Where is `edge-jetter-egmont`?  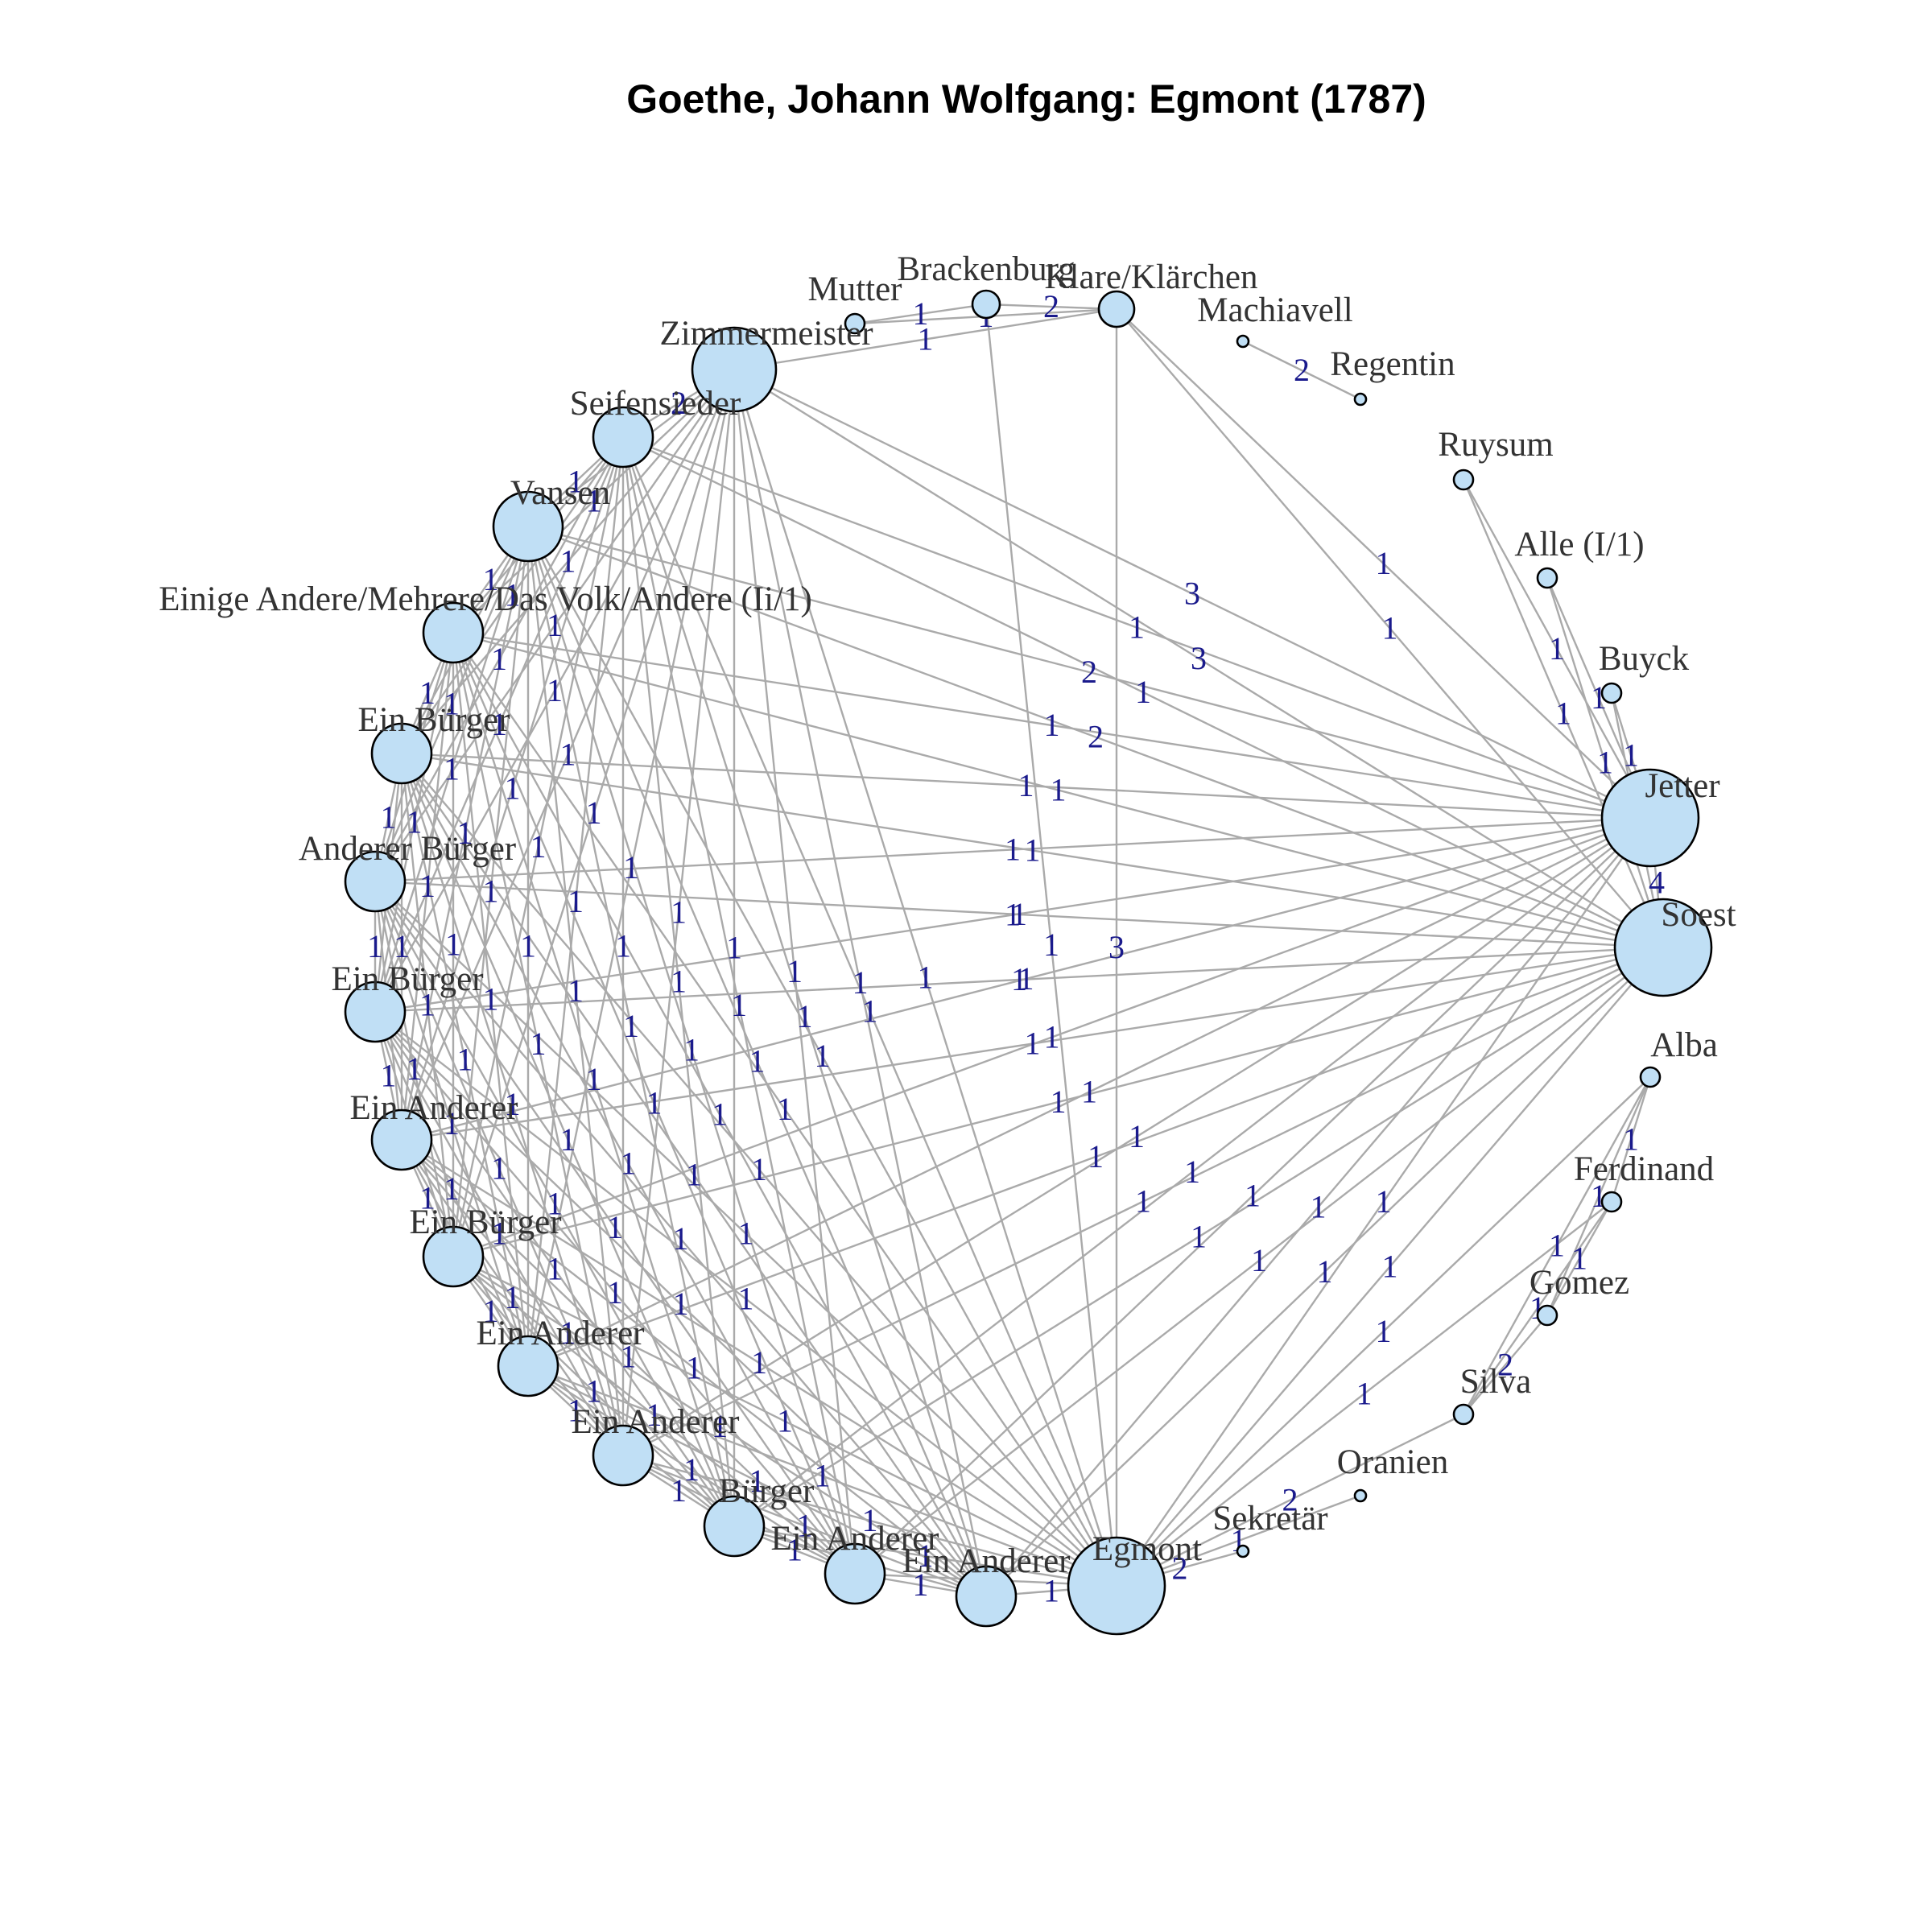 edge-jetter-egmont is located at coordinates (1383, 1202).